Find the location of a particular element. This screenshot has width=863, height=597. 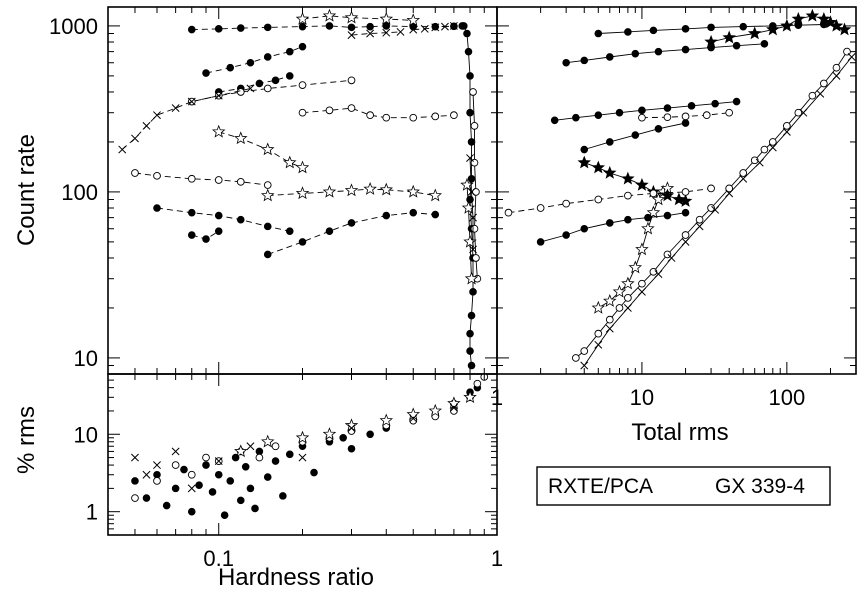

hid-y-tick-label: 1000 is located at coordinates (73, 26).